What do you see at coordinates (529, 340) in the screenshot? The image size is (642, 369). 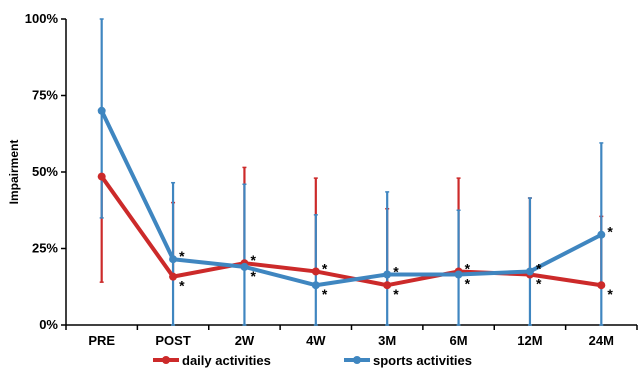 I see `x-tick-label: 12M` at bounding box center [529, 340].